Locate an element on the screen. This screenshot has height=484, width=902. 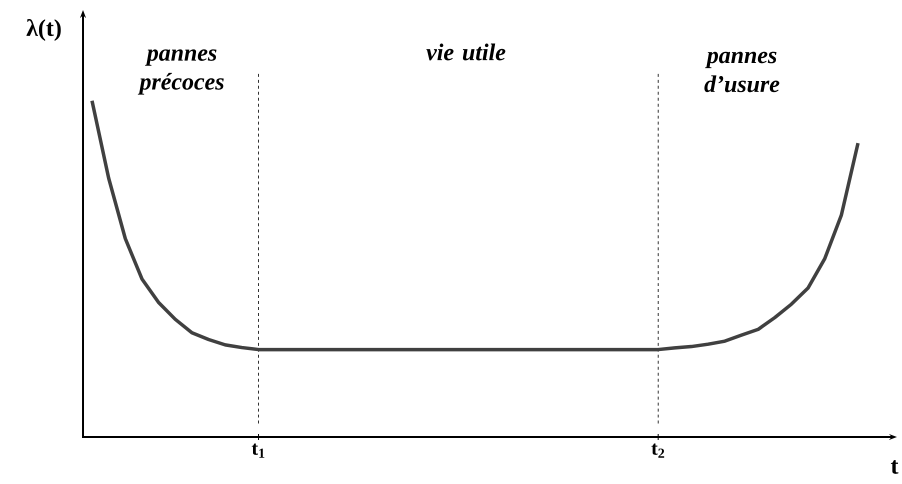
y-axis-title: λ(t) is located at coordinates (43, 30).